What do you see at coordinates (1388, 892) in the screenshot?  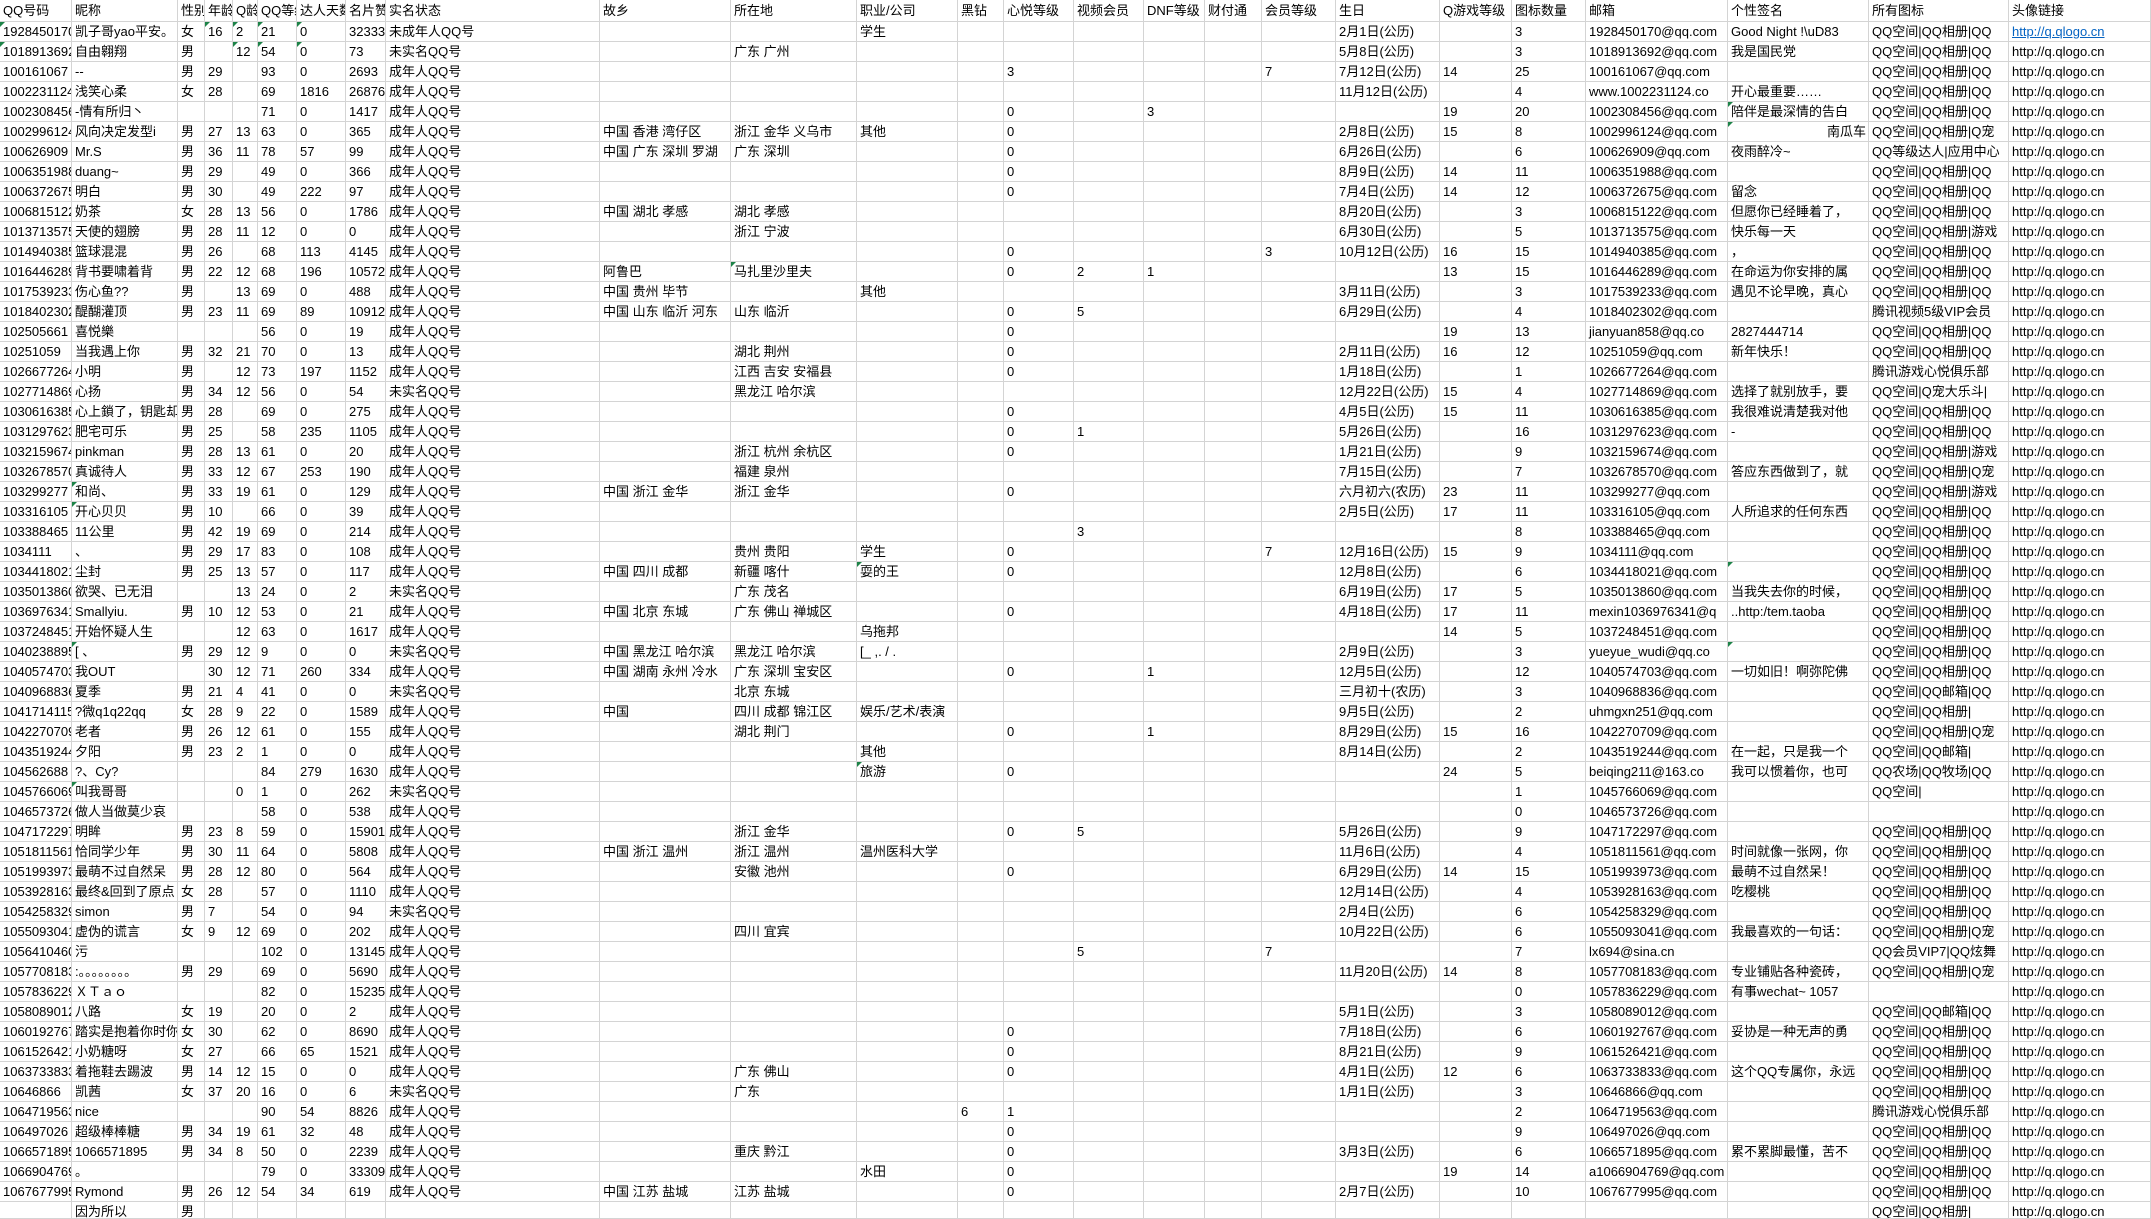 I see `cell-birthday: 12月14日(公历)` at bounding box center [1388, 892].